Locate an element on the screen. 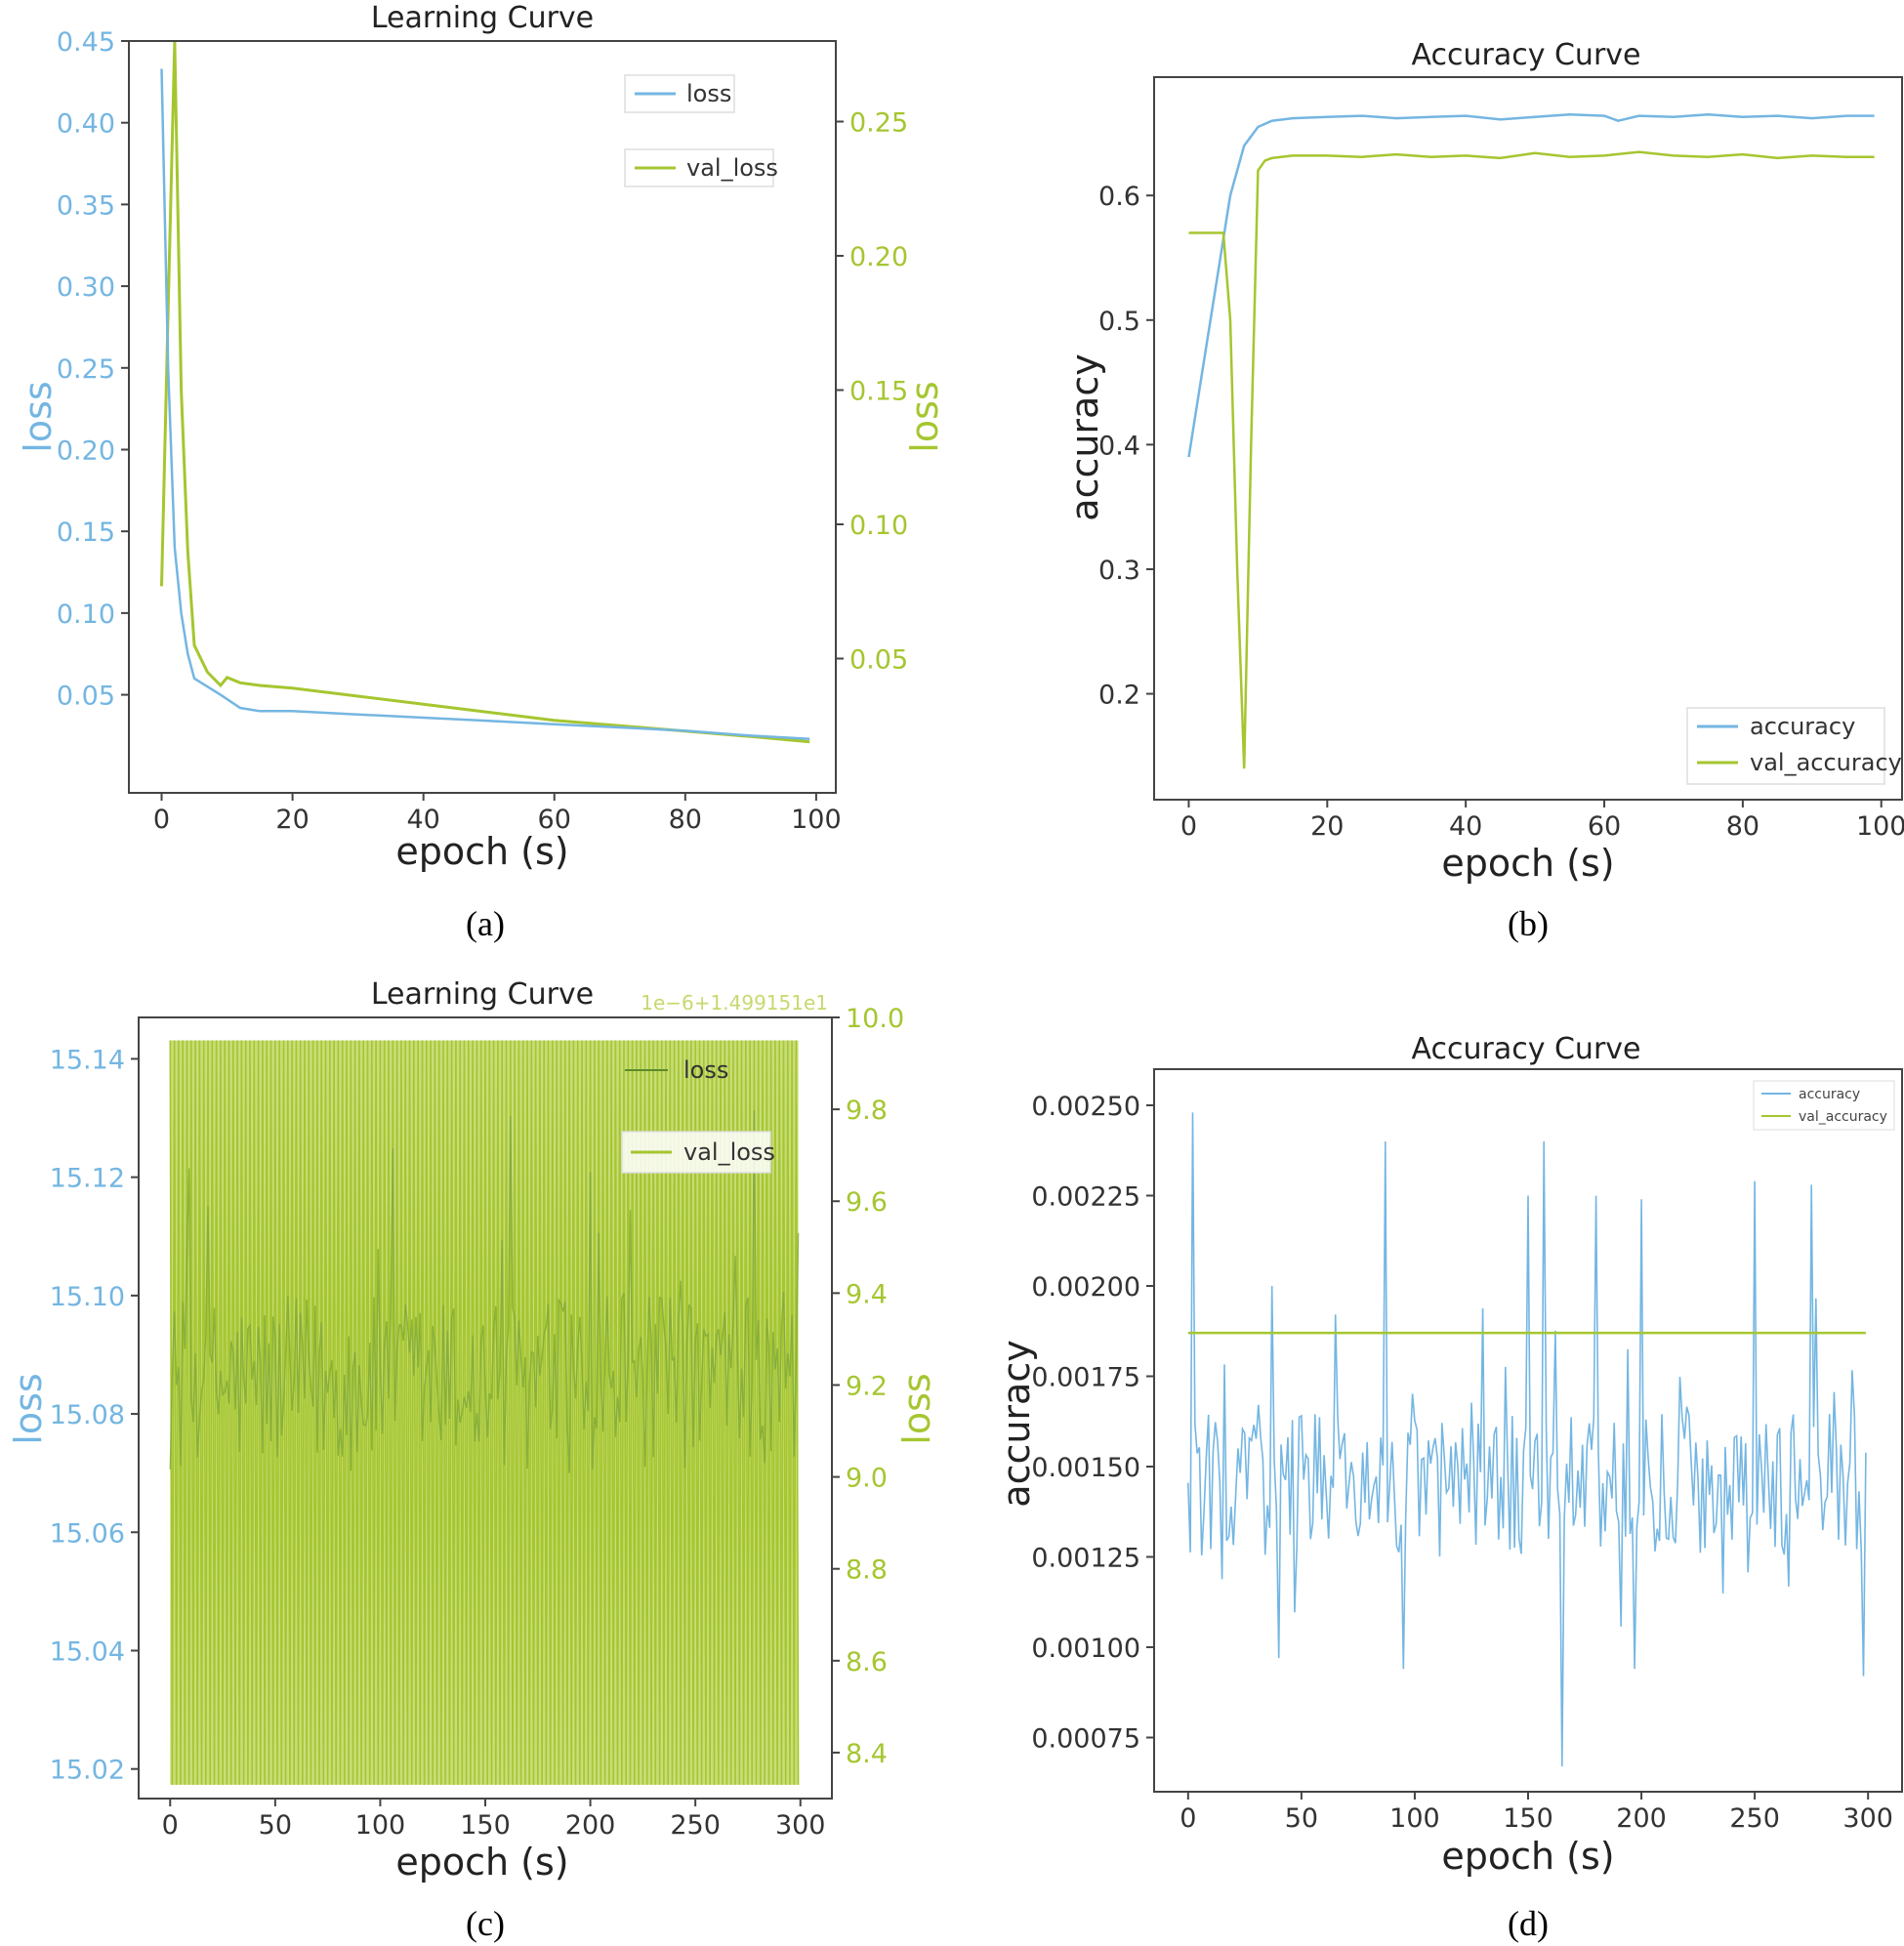 The height and width of the screenshot is (1946, 1904). y-tick-label: 0.45 is located at coordinates (86, 42).